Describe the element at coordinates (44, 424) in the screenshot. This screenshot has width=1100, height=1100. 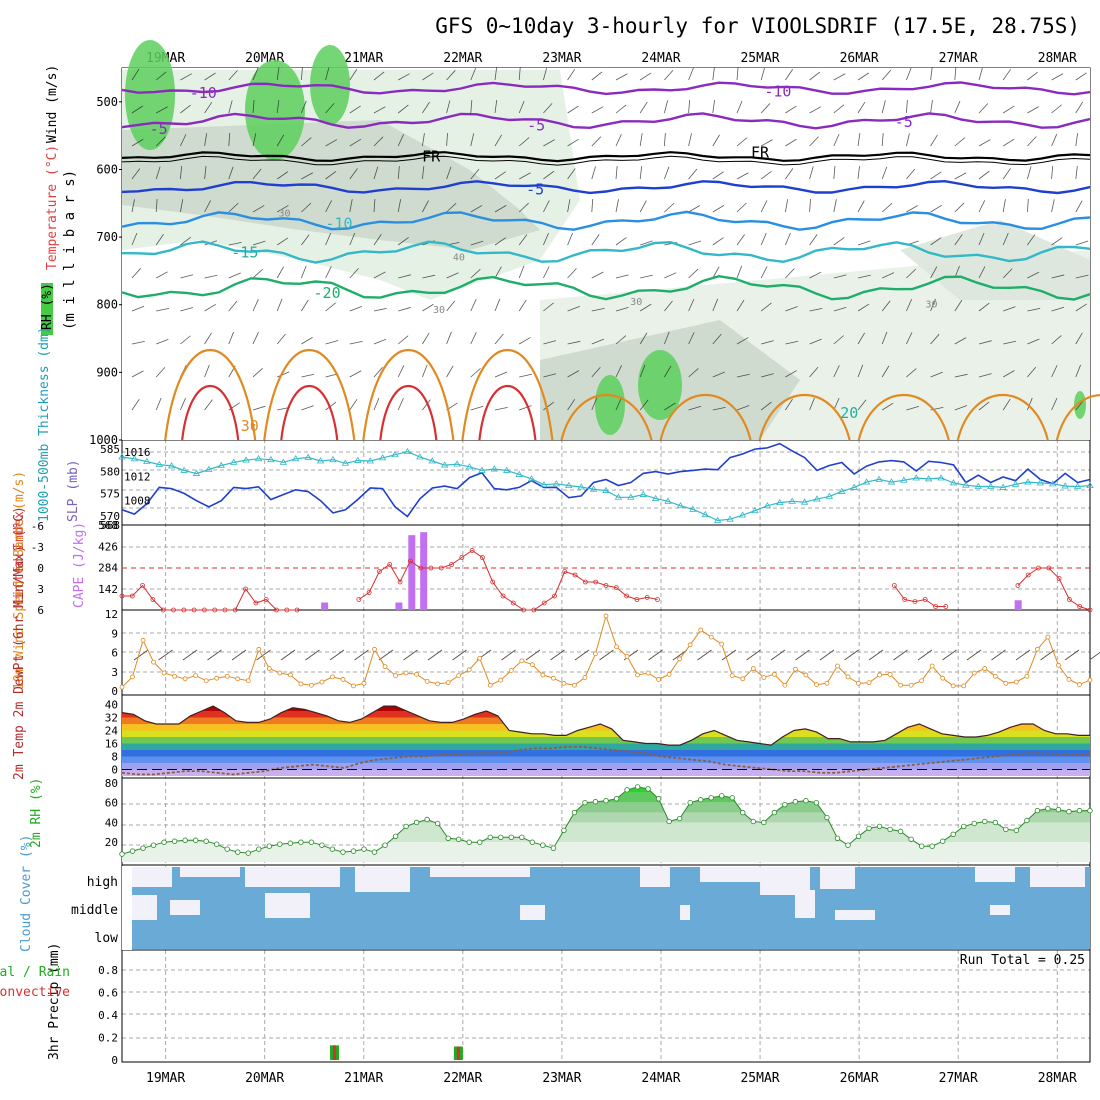
I see `thickness-axis-label: 1000-500mb Thickness (dm)` at that location.